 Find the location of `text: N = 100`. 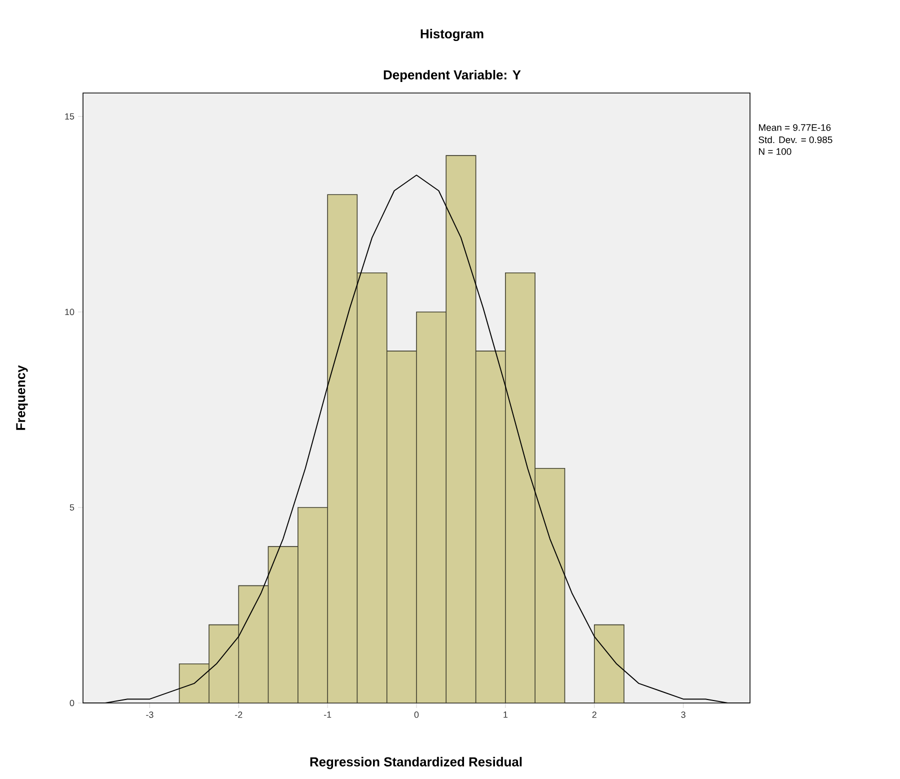

text: N = 100 is located at coordinates (775, 151).